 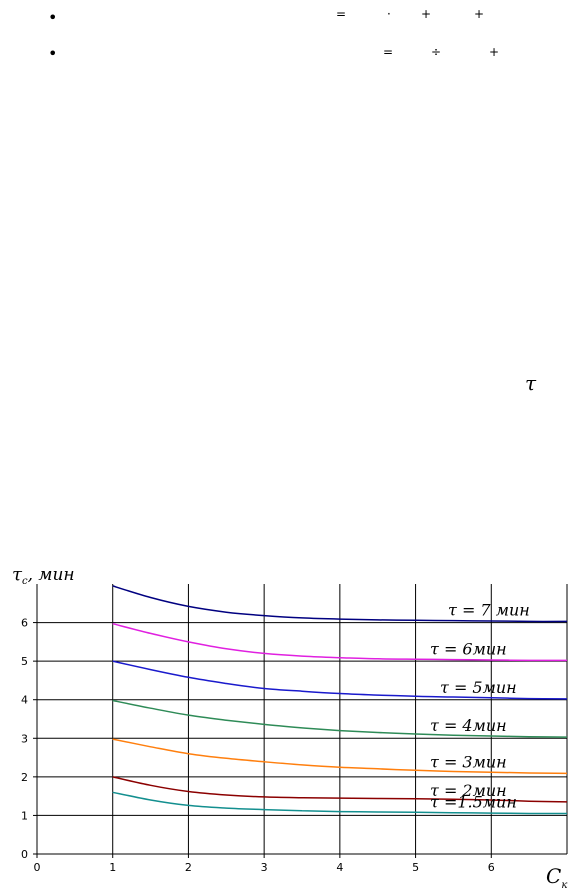 I want to click on series-label-3: τ = 5мин, so click(x=478, y=687).